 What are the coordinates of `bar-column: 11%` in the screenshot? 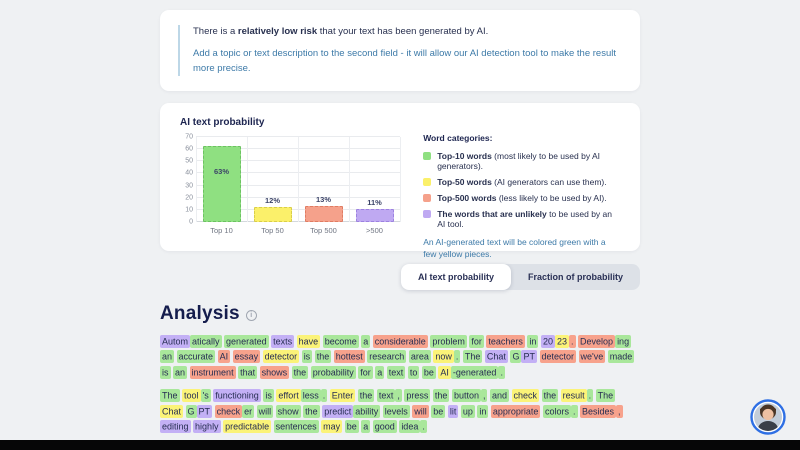 It's located at (374, 179).